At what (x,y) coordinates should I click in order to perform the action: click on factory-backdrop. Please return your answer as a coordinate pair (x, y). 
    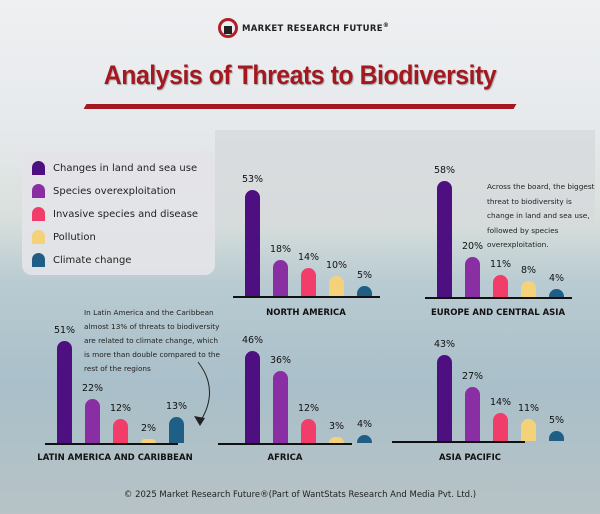
    Looking at the image, I should click on (405, 177).